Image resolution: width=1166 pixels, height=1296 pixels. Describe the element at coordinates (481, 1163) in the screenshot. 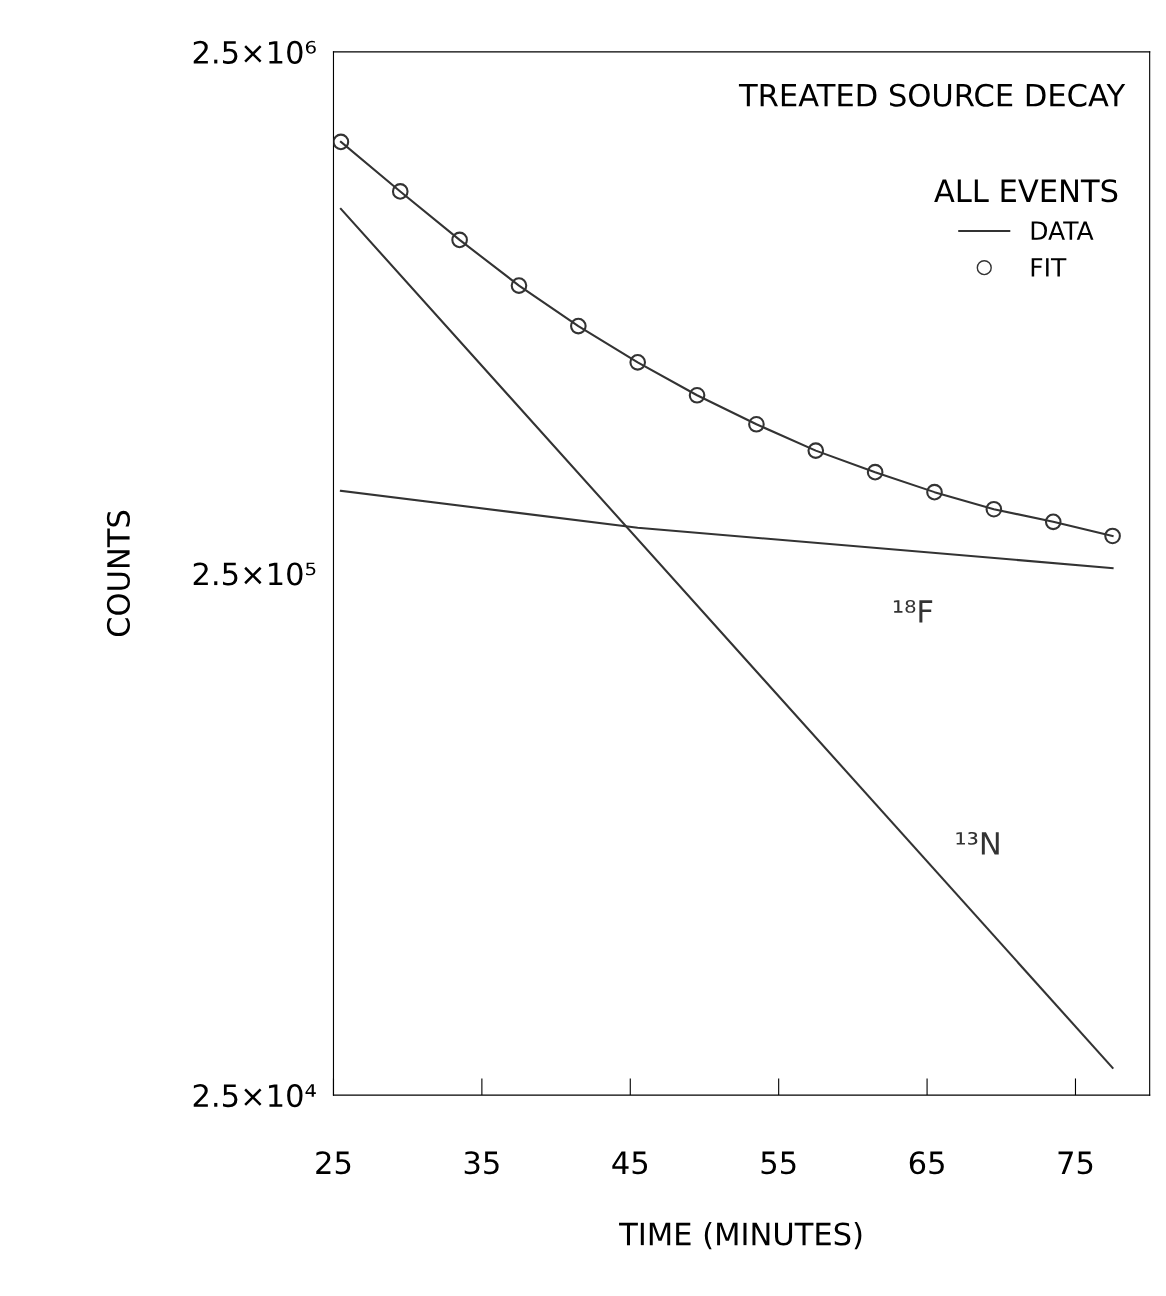

I see `x-tick-label: 35` at that location.